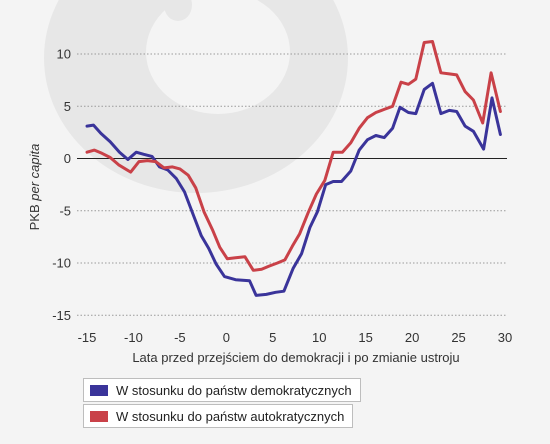 The height and width of the screenshot is (444, 550). Describe the element at coordinates (61, 315) in the screenshot. I see `y-tick-label: -15` at that location.